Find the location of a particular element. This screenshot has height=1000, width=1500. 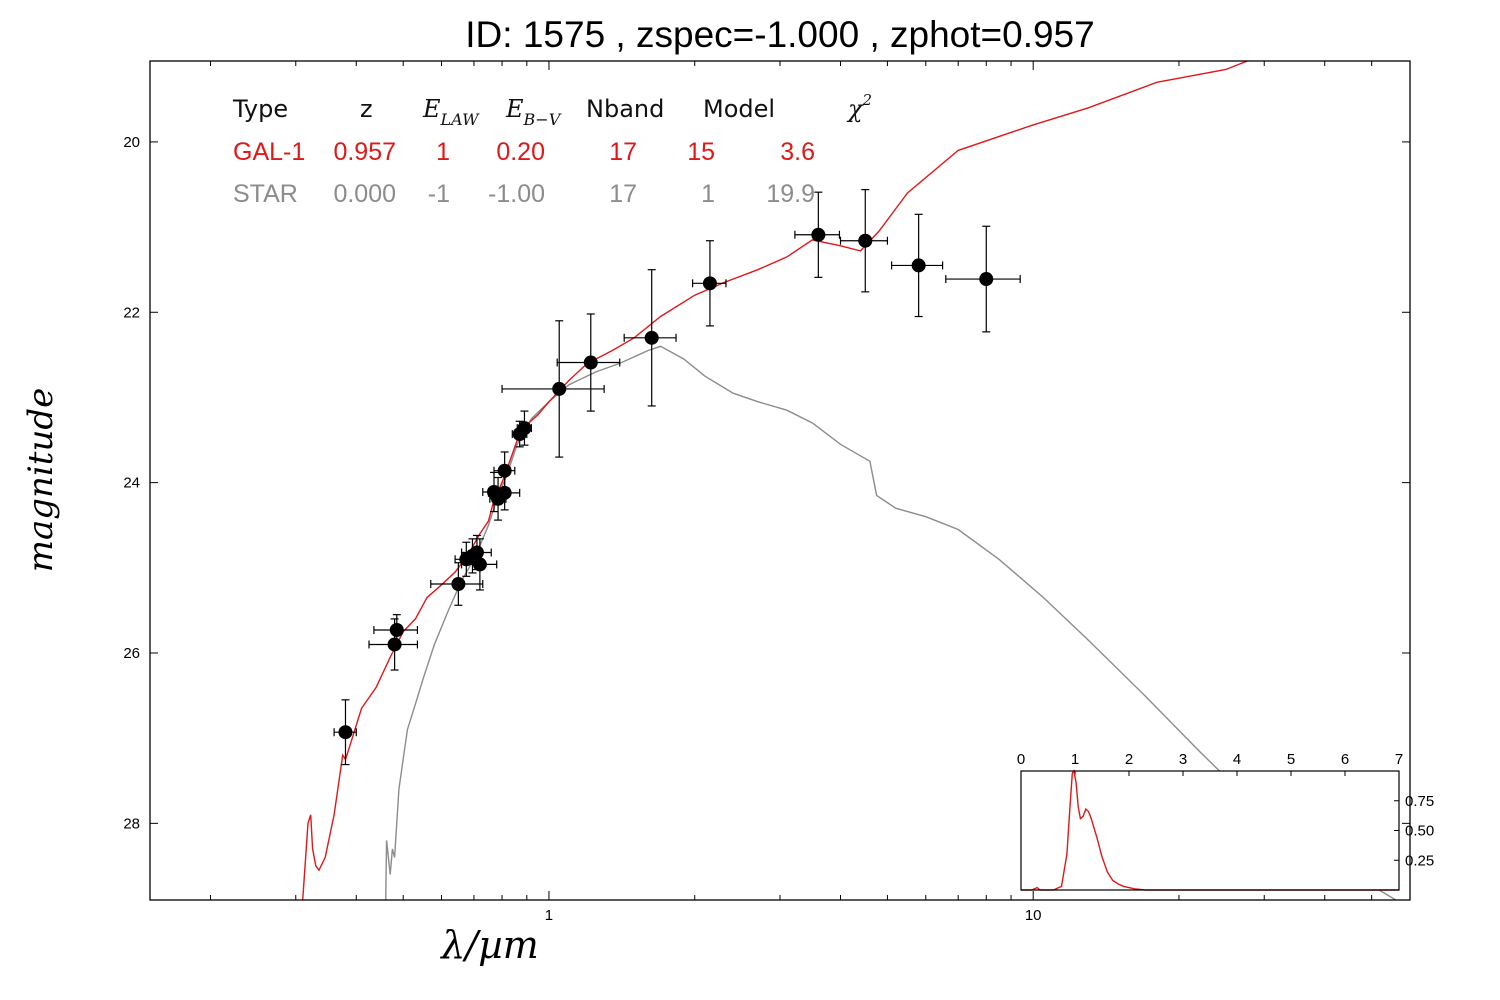

y-tick-label: 22 is located at coordinates (131, 312).